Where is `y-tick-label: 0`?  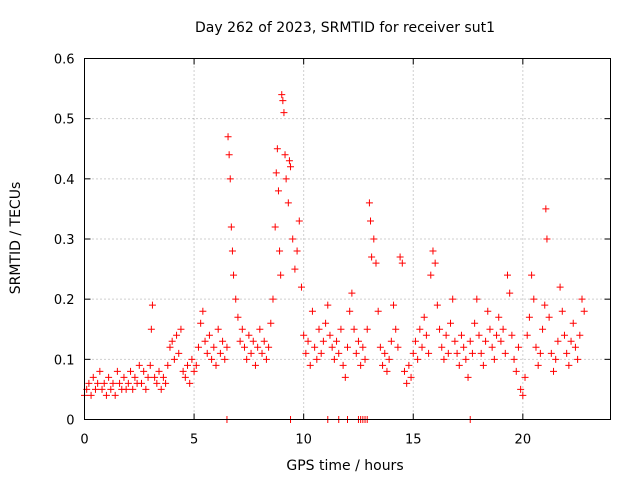
y-tick-label: 0 is located at coordinates (70, 421).